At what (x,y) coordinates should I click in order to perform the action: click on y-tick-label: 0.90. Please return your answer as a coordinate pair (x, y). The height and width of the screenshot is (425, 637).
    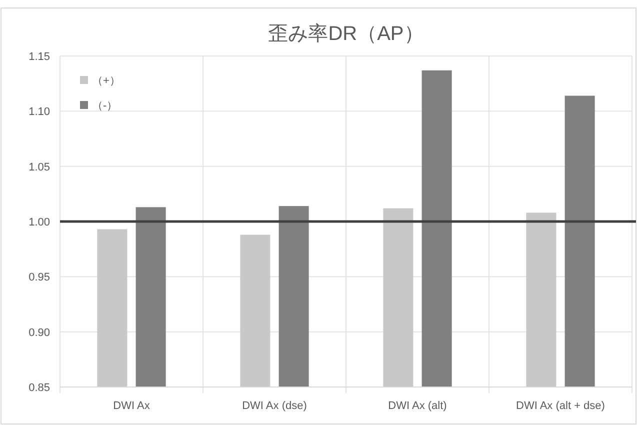
    Looking at the image, I should click on (39, 332).